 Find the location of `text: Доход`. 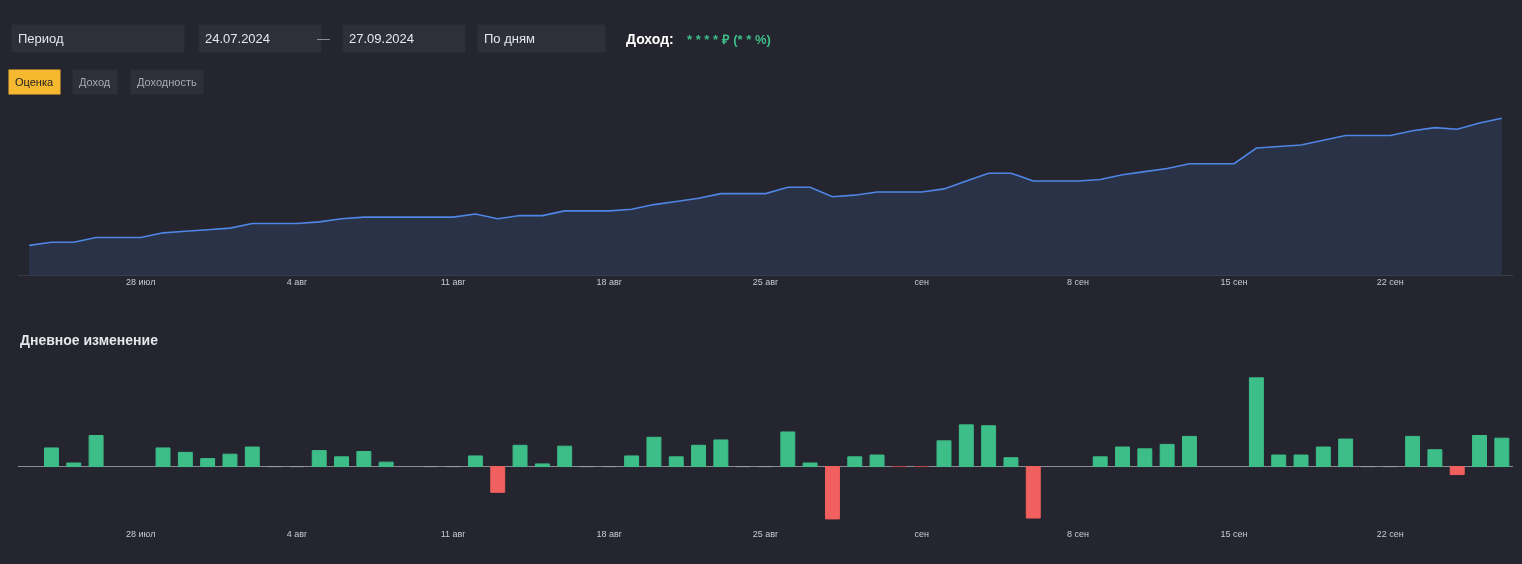

text: Доход is located at coordinates (95, 82).